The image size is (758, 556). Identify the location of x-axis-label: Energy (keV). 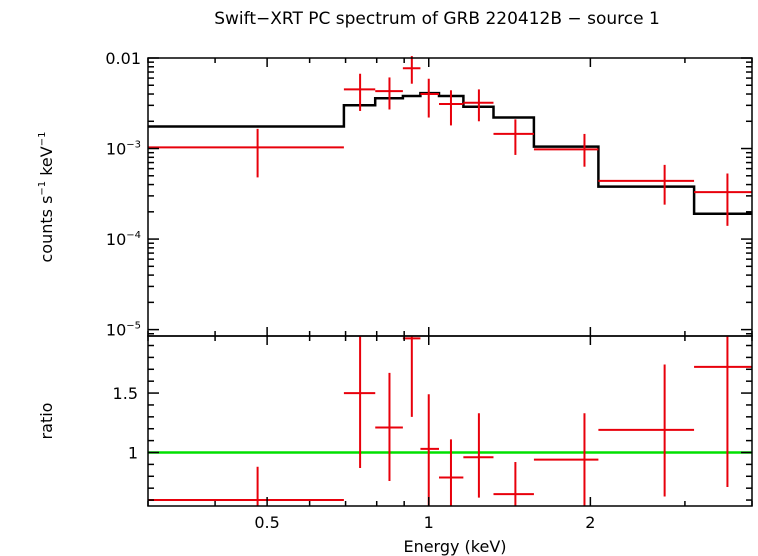
(454, 546).